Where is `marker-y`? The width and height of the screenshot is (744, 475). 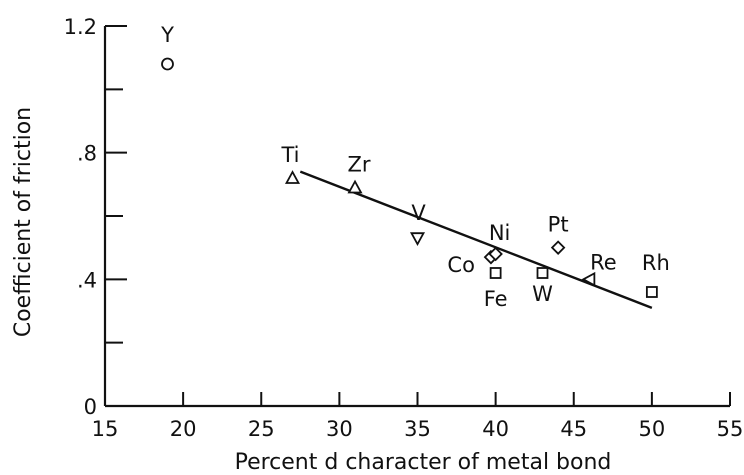 marker-y is located at coordinates (167, 64).